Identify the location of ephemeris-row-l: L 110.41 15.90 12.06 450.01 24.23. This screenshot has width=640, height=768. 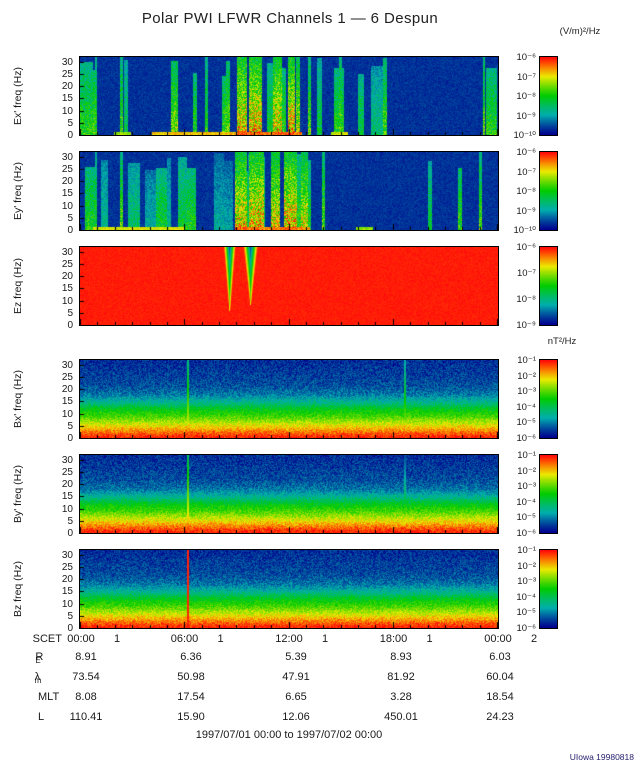
(320, 718).